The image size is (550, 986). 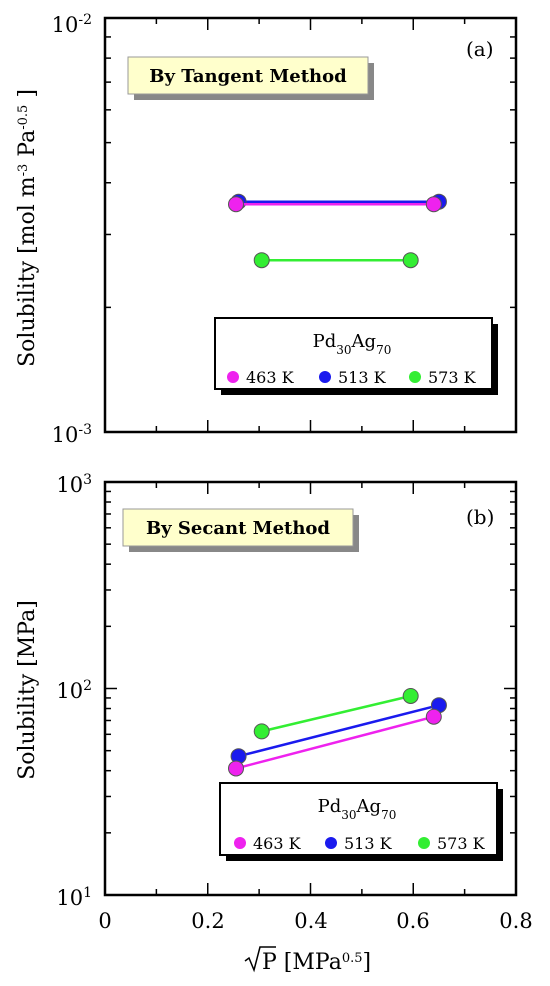 What do you see at coordinates (104, 921) in the screenshot?
I see `panel-b-xtick-label-0: 0` at bounding box center [104, 921].